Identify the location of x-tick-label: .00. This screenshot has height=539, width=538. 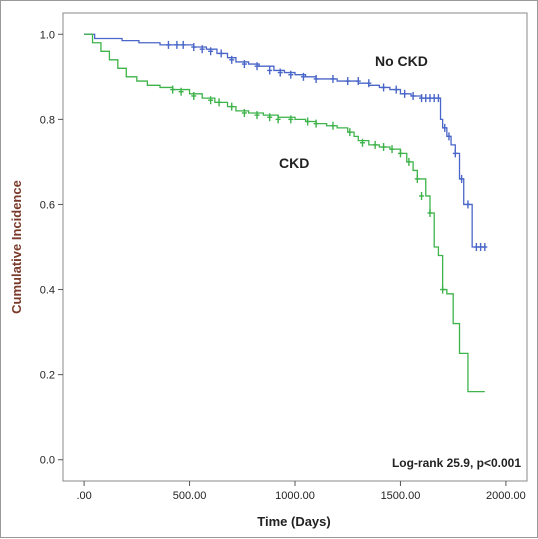
(83, 496).